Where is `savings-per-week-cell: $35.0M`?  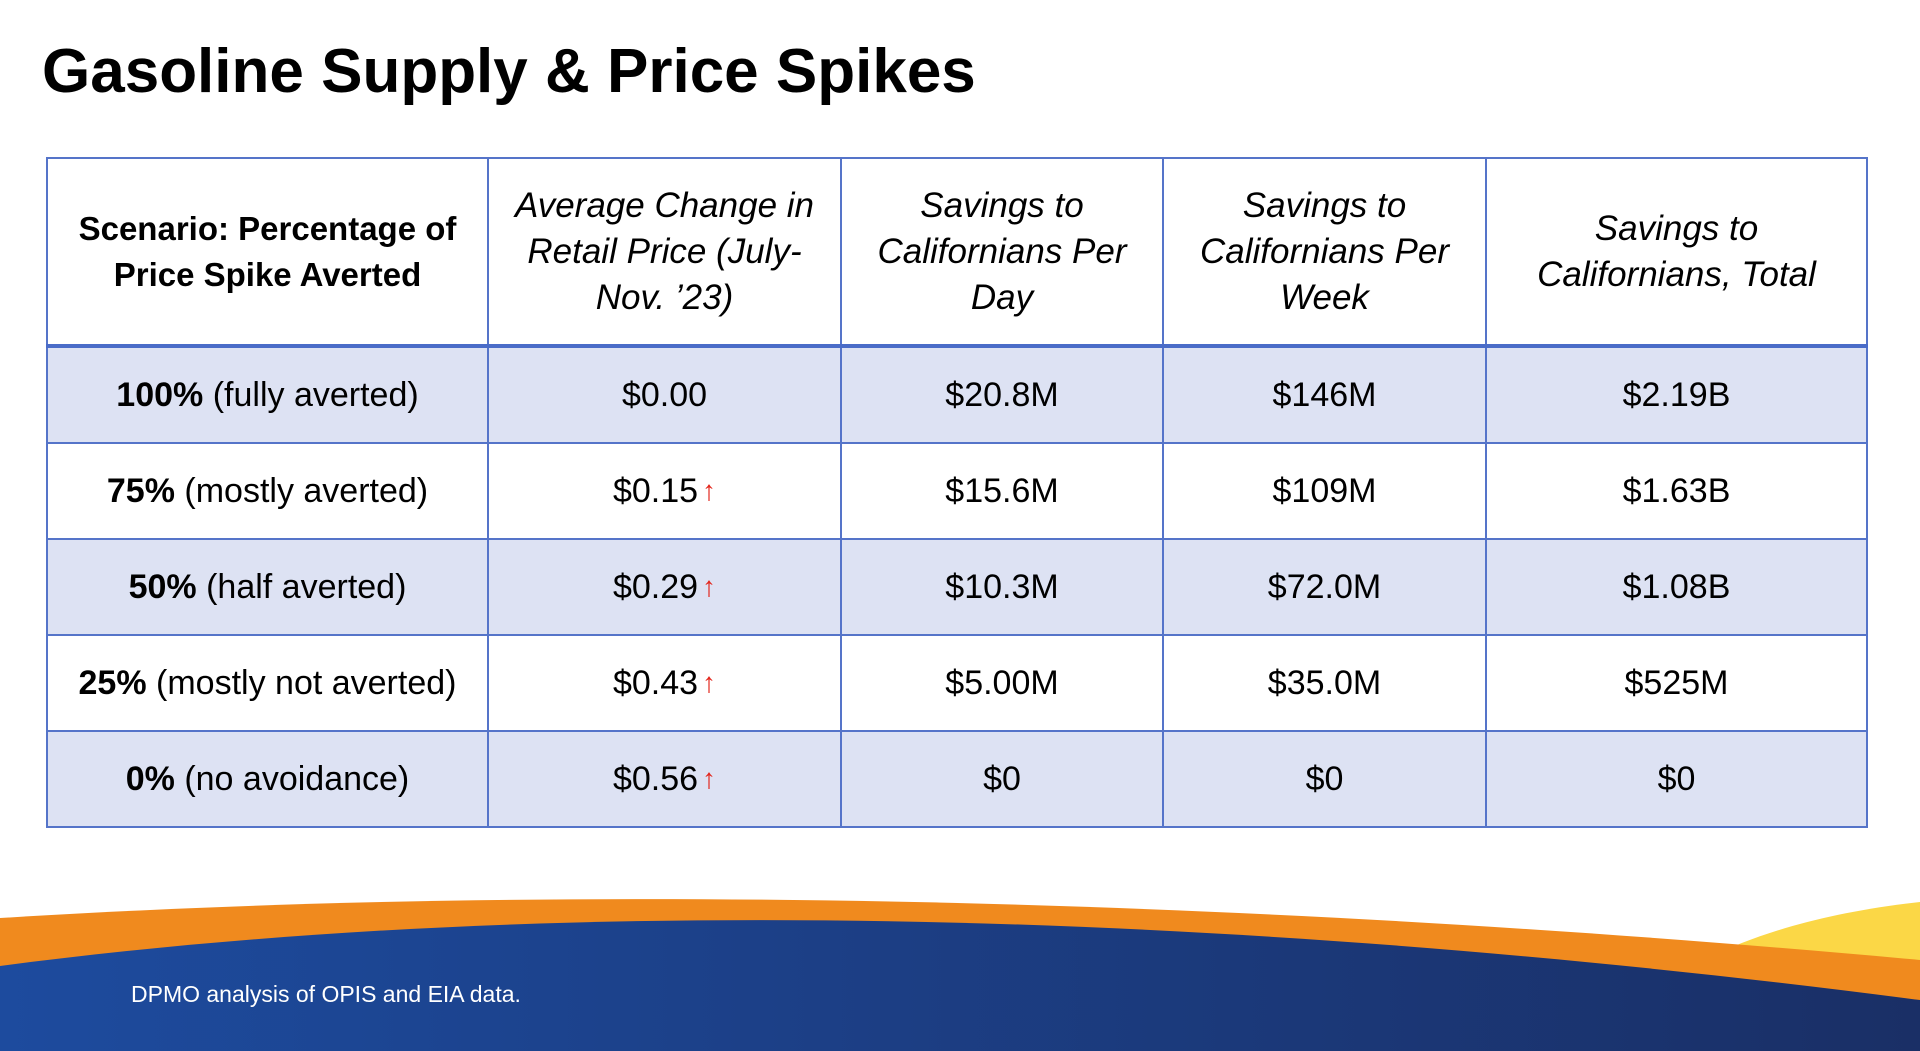
savings-per-week-cell: $35.0M is located at coordinates (1324, 683).